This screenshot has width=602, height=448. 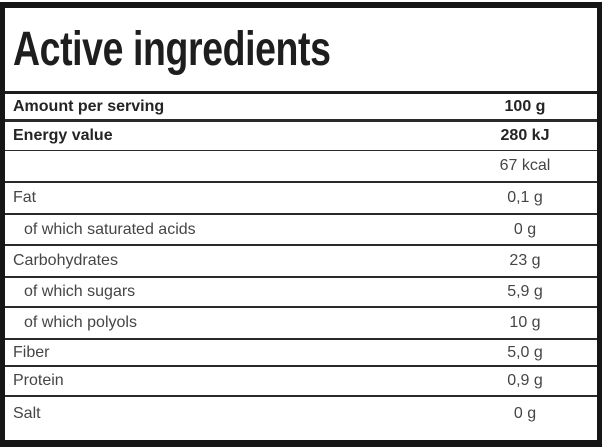 What do you see at coordinates (525, 197) in the screenshot?
I see `row-value: 0,1 g` at bounding box center [525, 197].